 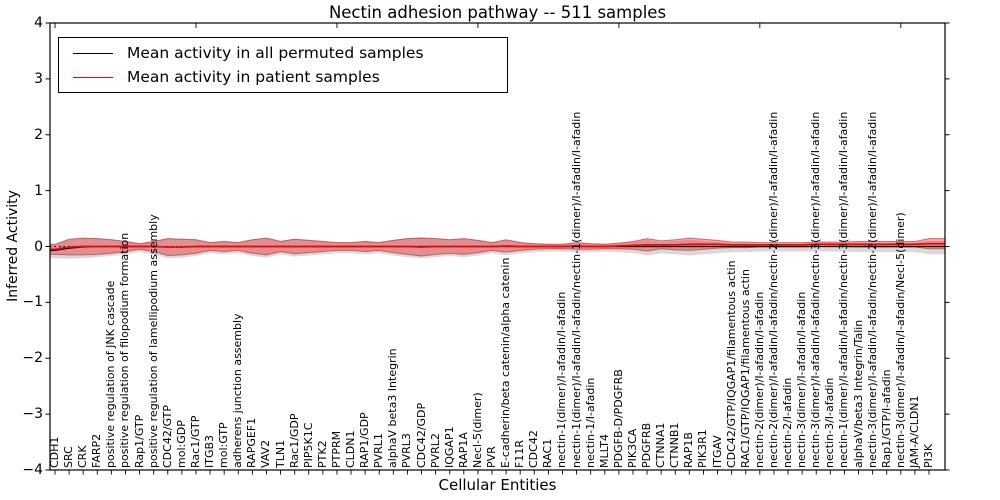 I want to click on category-label: PDGFB-D/PDGFRB, so click(x=618, y=418).